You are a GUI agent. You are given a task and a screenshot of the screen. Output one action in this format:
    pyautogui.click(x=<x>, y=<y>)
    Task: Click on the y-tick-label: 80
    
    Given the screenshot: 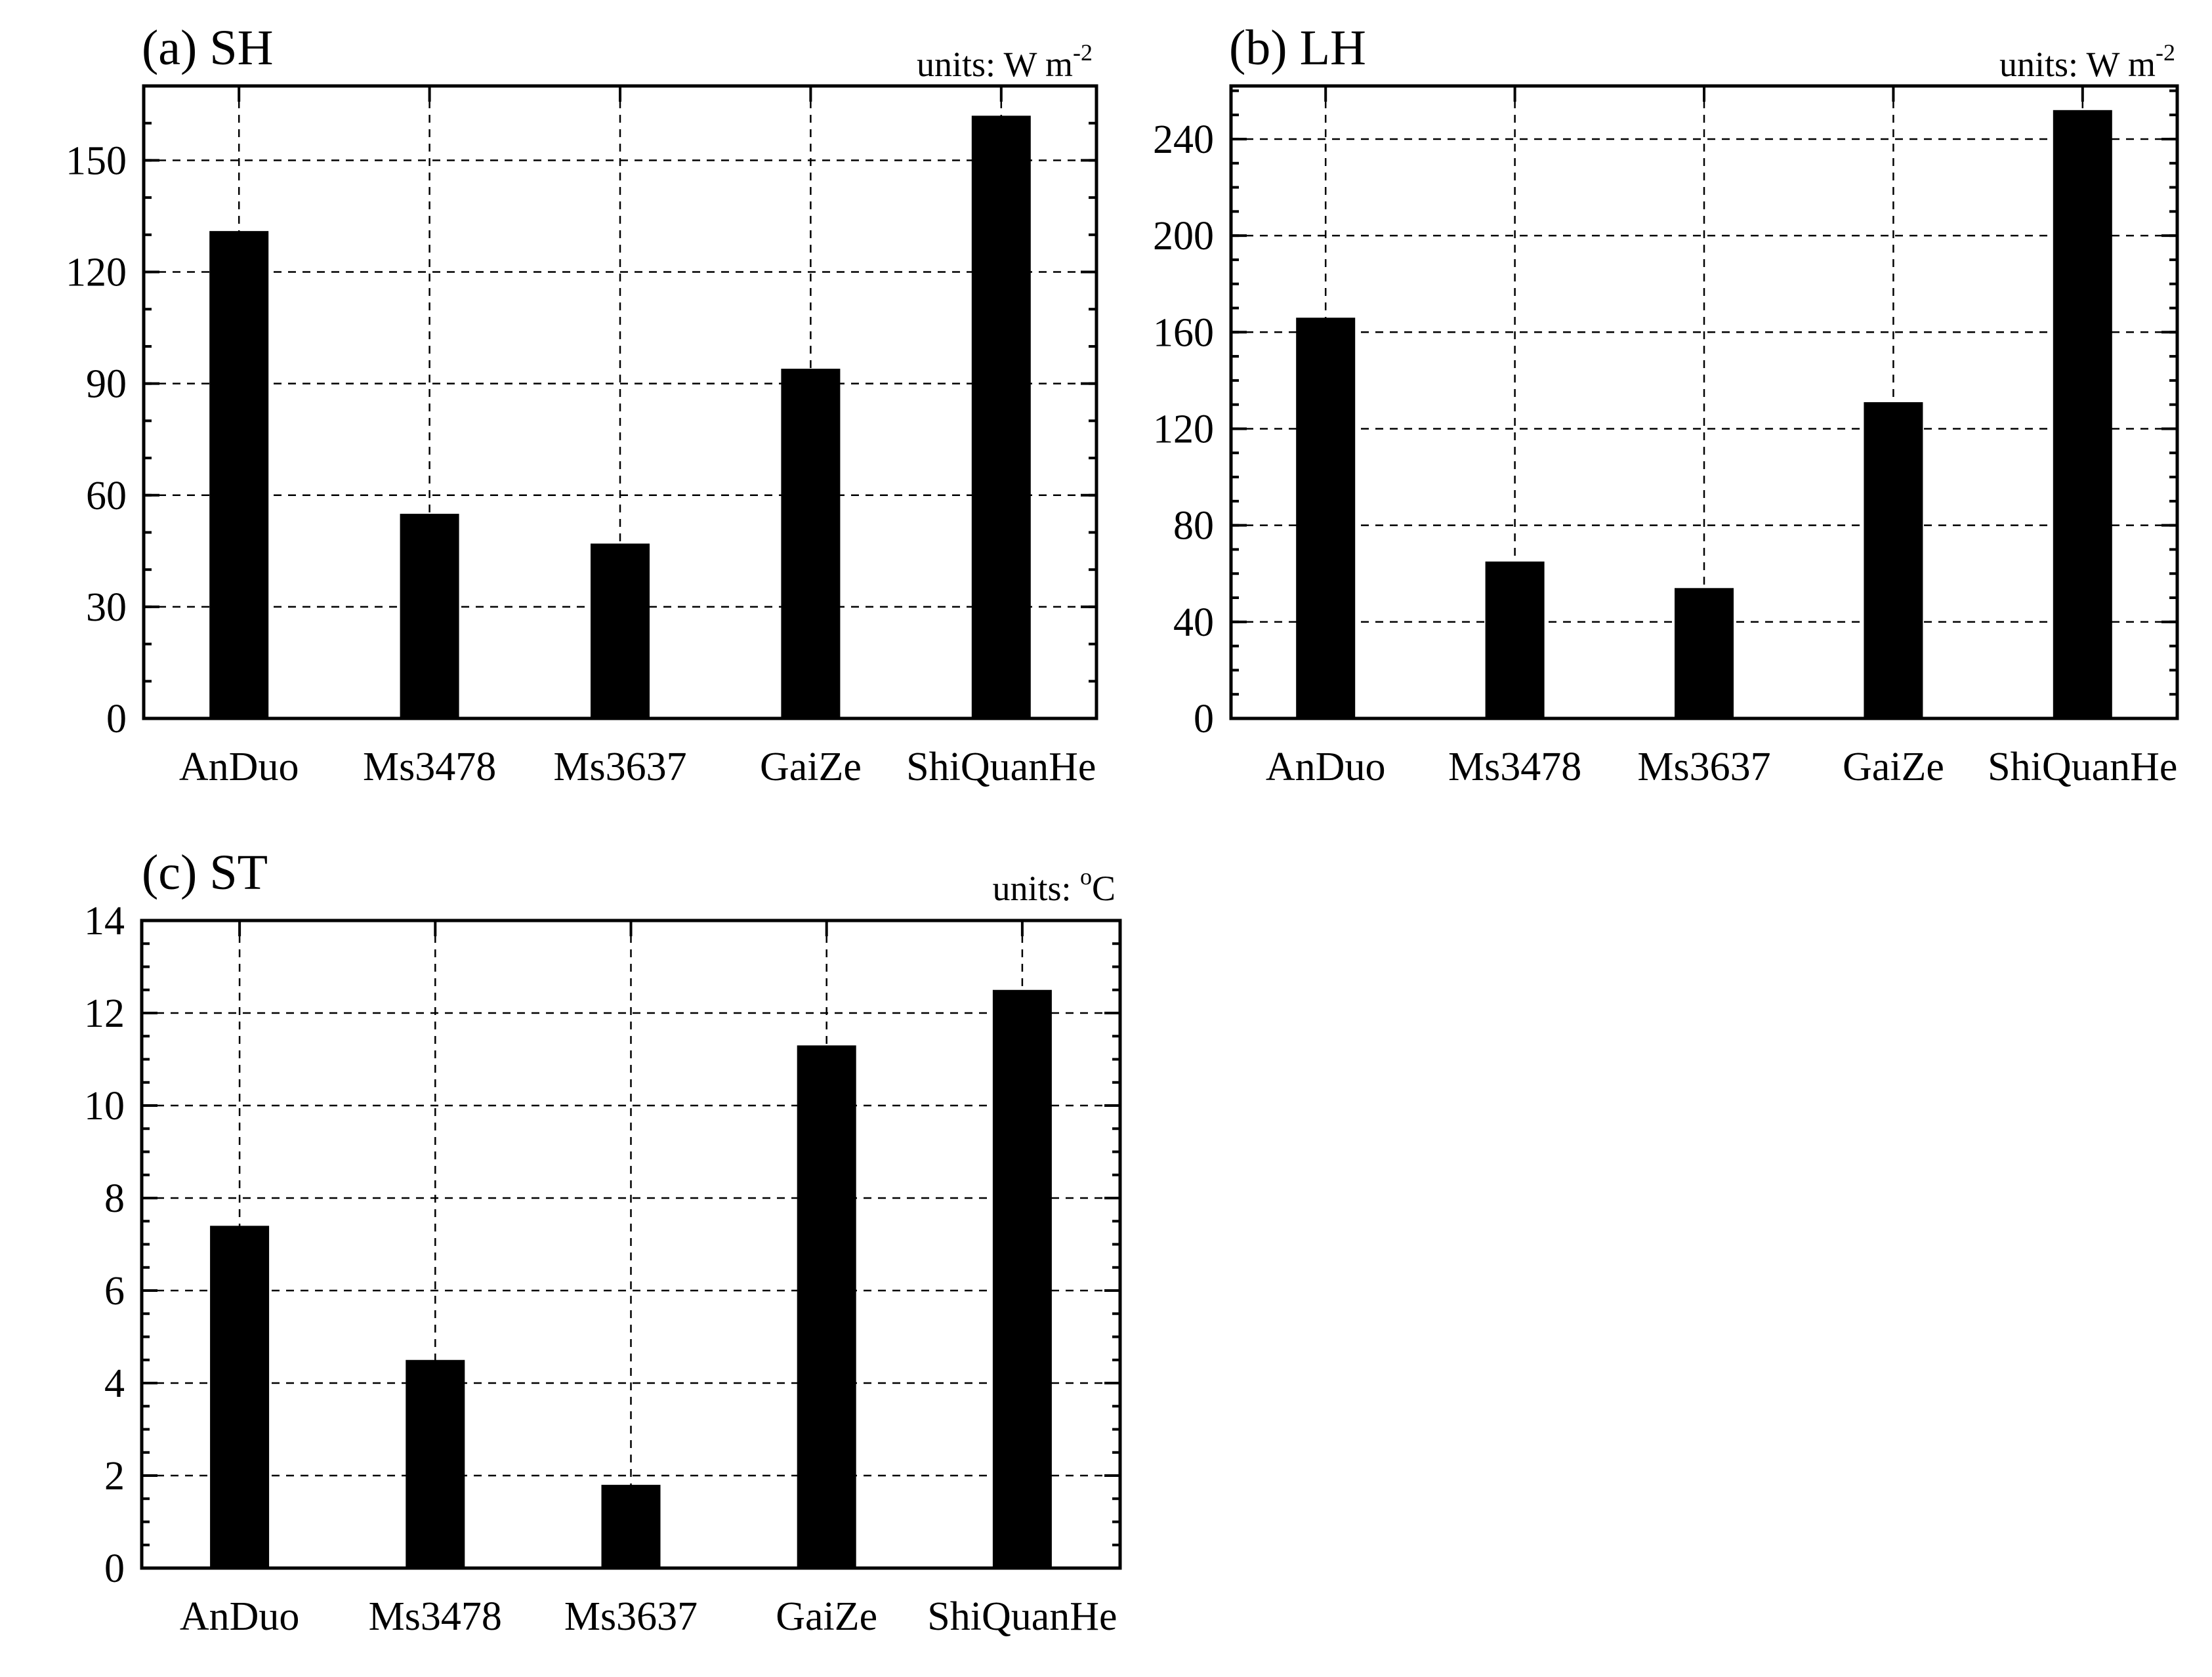 What is the action you would take?
    pyautogui.click(x=1193, y=526)
    